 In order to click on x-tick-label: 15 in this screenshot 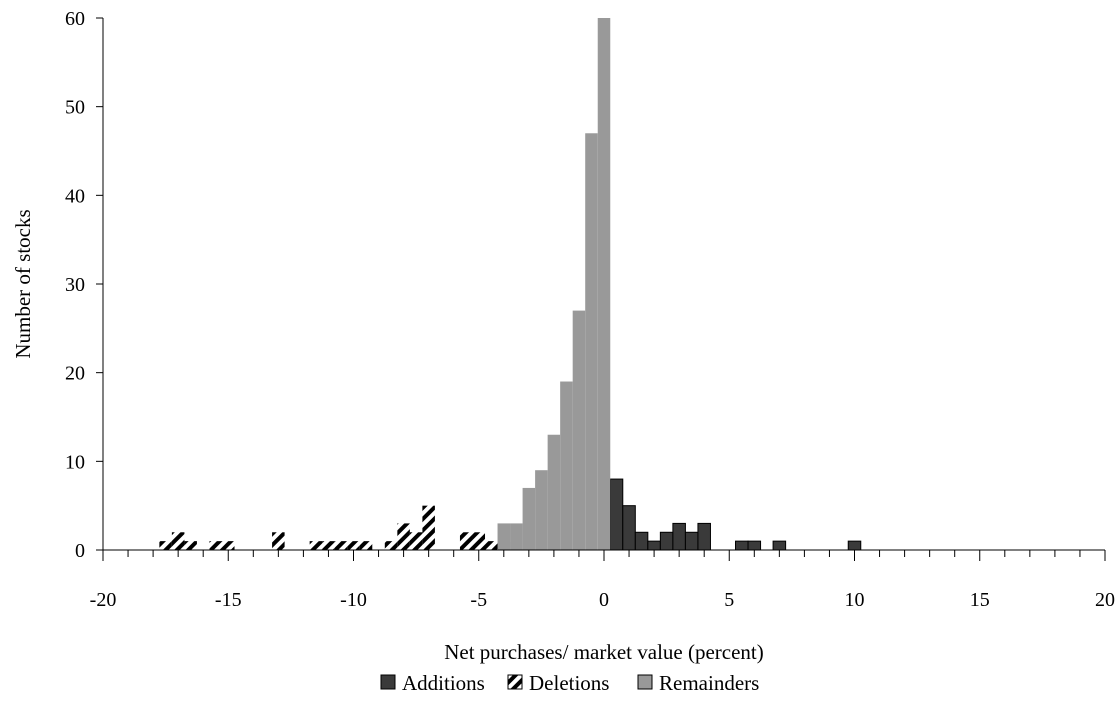, I will do `click(980, 600)`.